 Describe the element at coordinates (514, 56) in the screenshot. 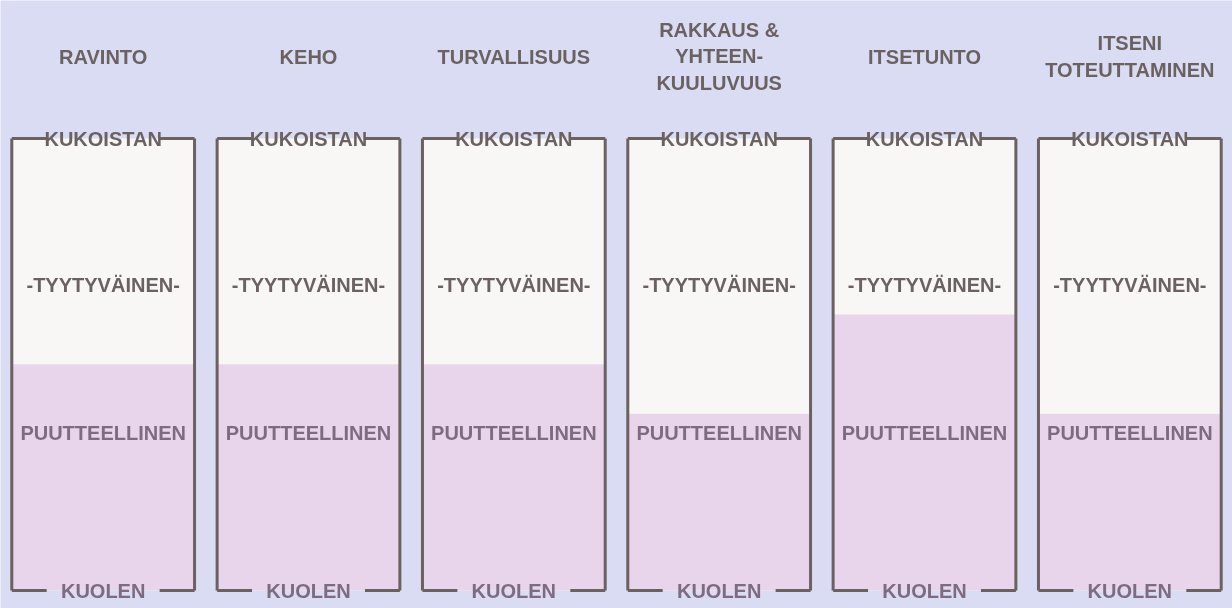

I see `x-tick-label: TURVALLISUUS` at that location.